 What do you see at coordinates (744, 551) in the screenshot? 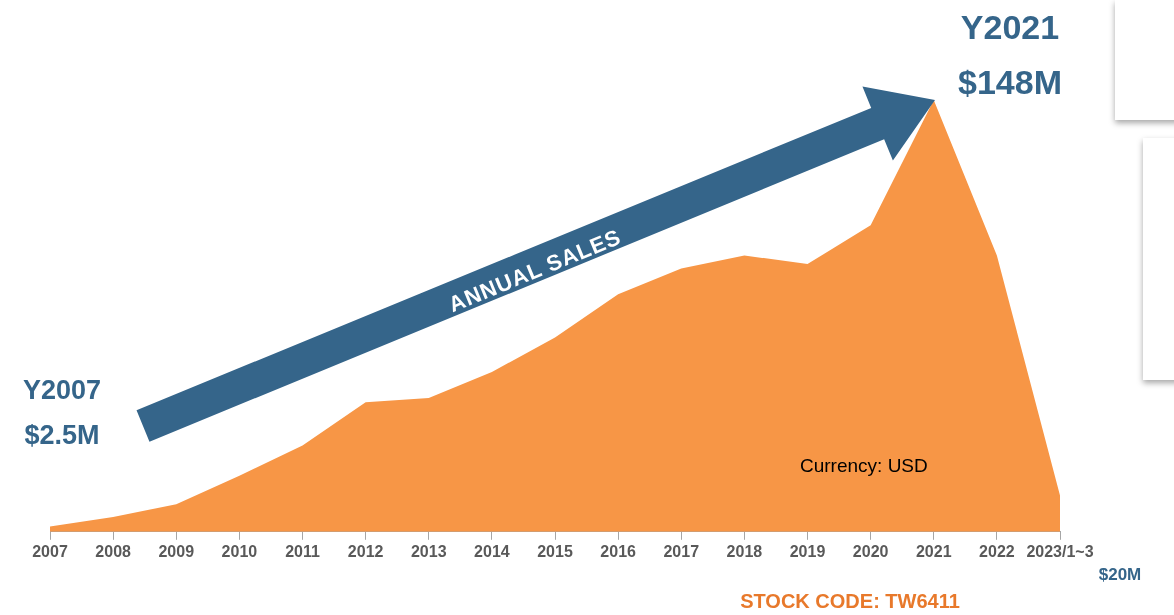
I see `x-tick-label: 2018` at bounding box center [744, 551].